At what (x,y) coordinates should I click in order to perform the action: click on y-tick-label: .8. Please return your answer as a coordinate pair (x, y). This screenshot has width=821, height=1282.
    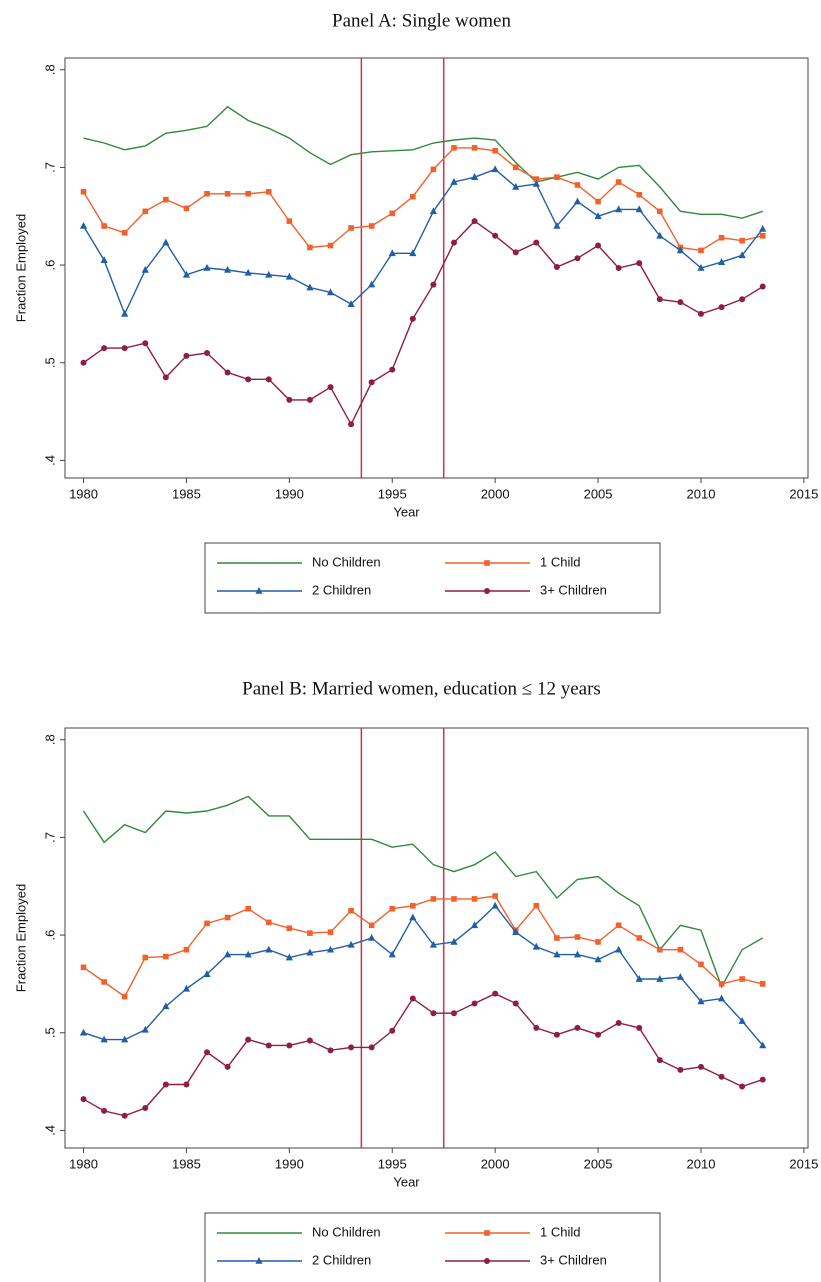
    Looking at the image, I should click on (49, 739).